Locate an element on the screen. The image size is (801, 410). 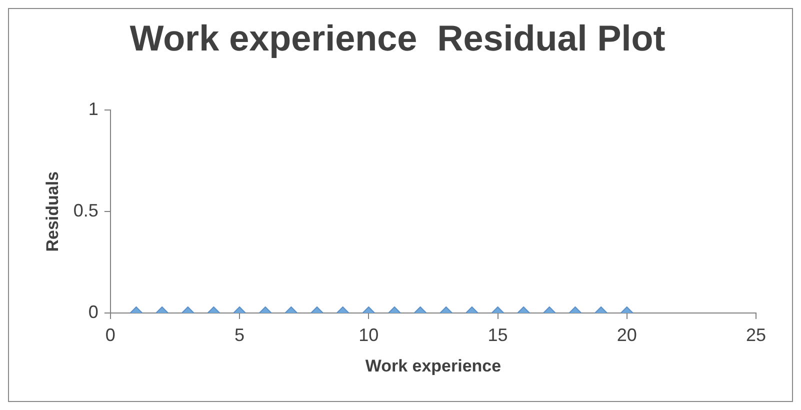
x-axis-title: Work experience is located at coordinates (433, 366).